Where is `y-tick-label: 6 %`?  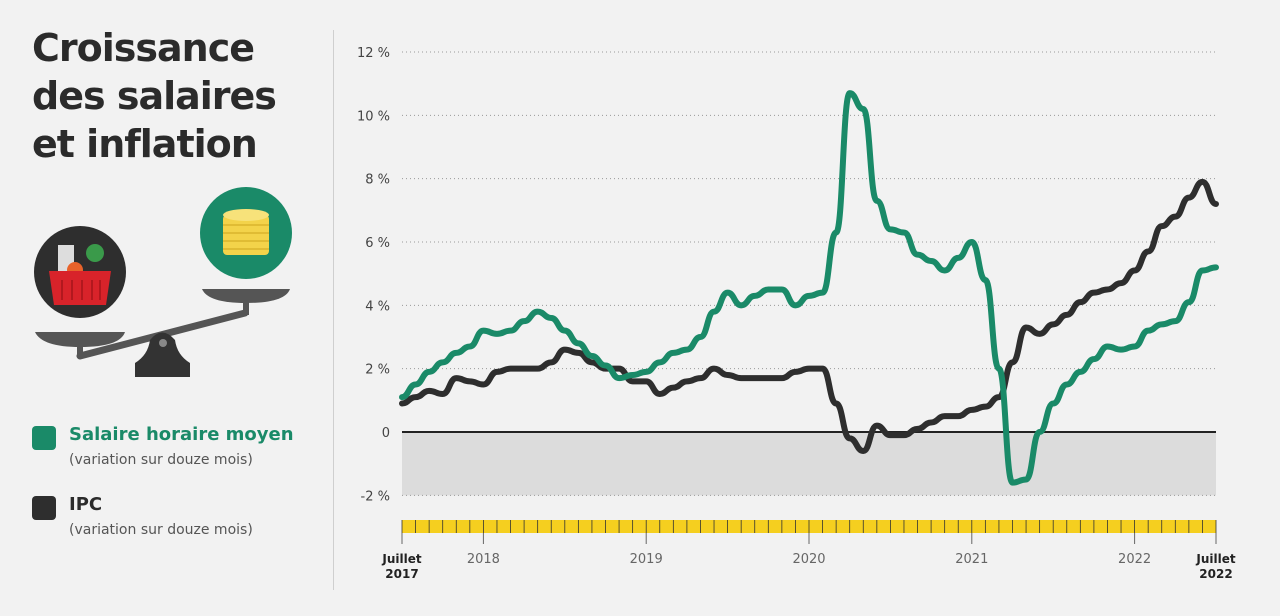
y-tick-label: 6 % is located at coordinates (377, 243).